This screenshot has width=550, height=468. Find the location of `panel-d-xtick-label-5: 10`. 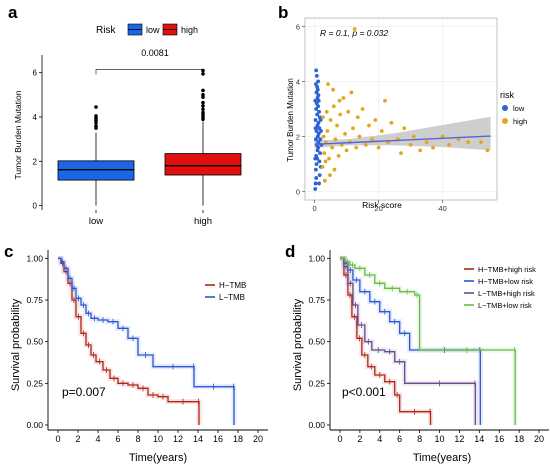

panel-d-xtick-label-5: 10 is located at coordinates (439, 439).